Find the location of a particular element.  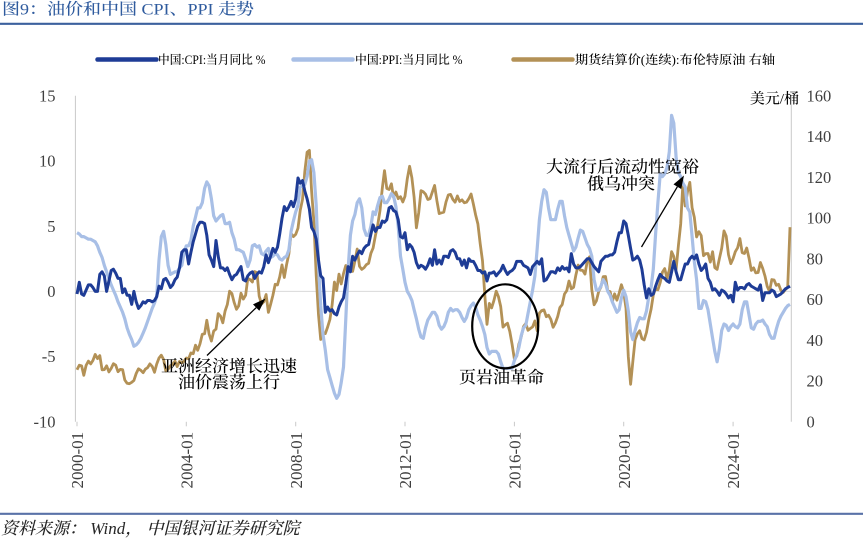

svg-text: 2012-01 is located at coordinates (405, 460).